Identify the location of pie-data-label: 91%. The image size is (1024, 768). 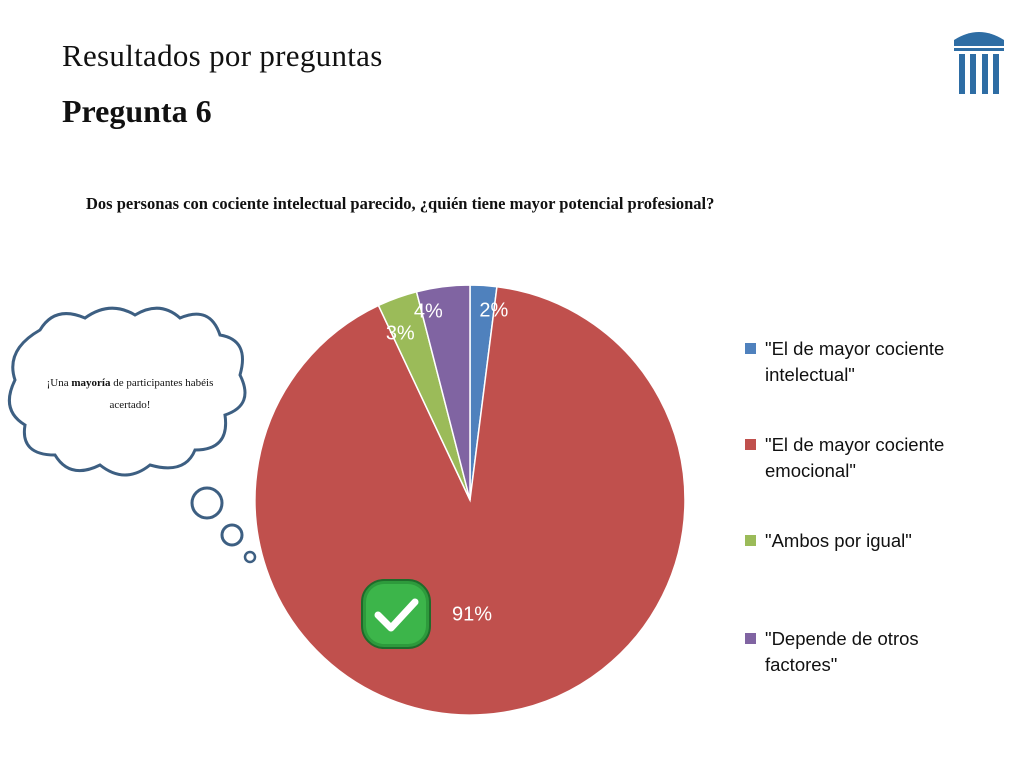
(472, 614).